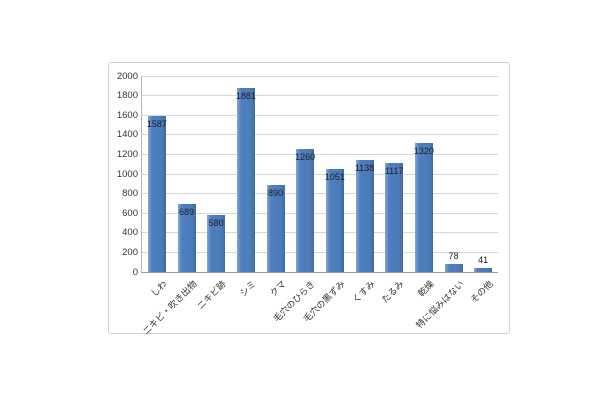 This screenshot has width=610, height=400. What do you see at coordinates (275, 192) in the screenshot?
I see `bar-value-label: 890` at bounding box center [275, 192].